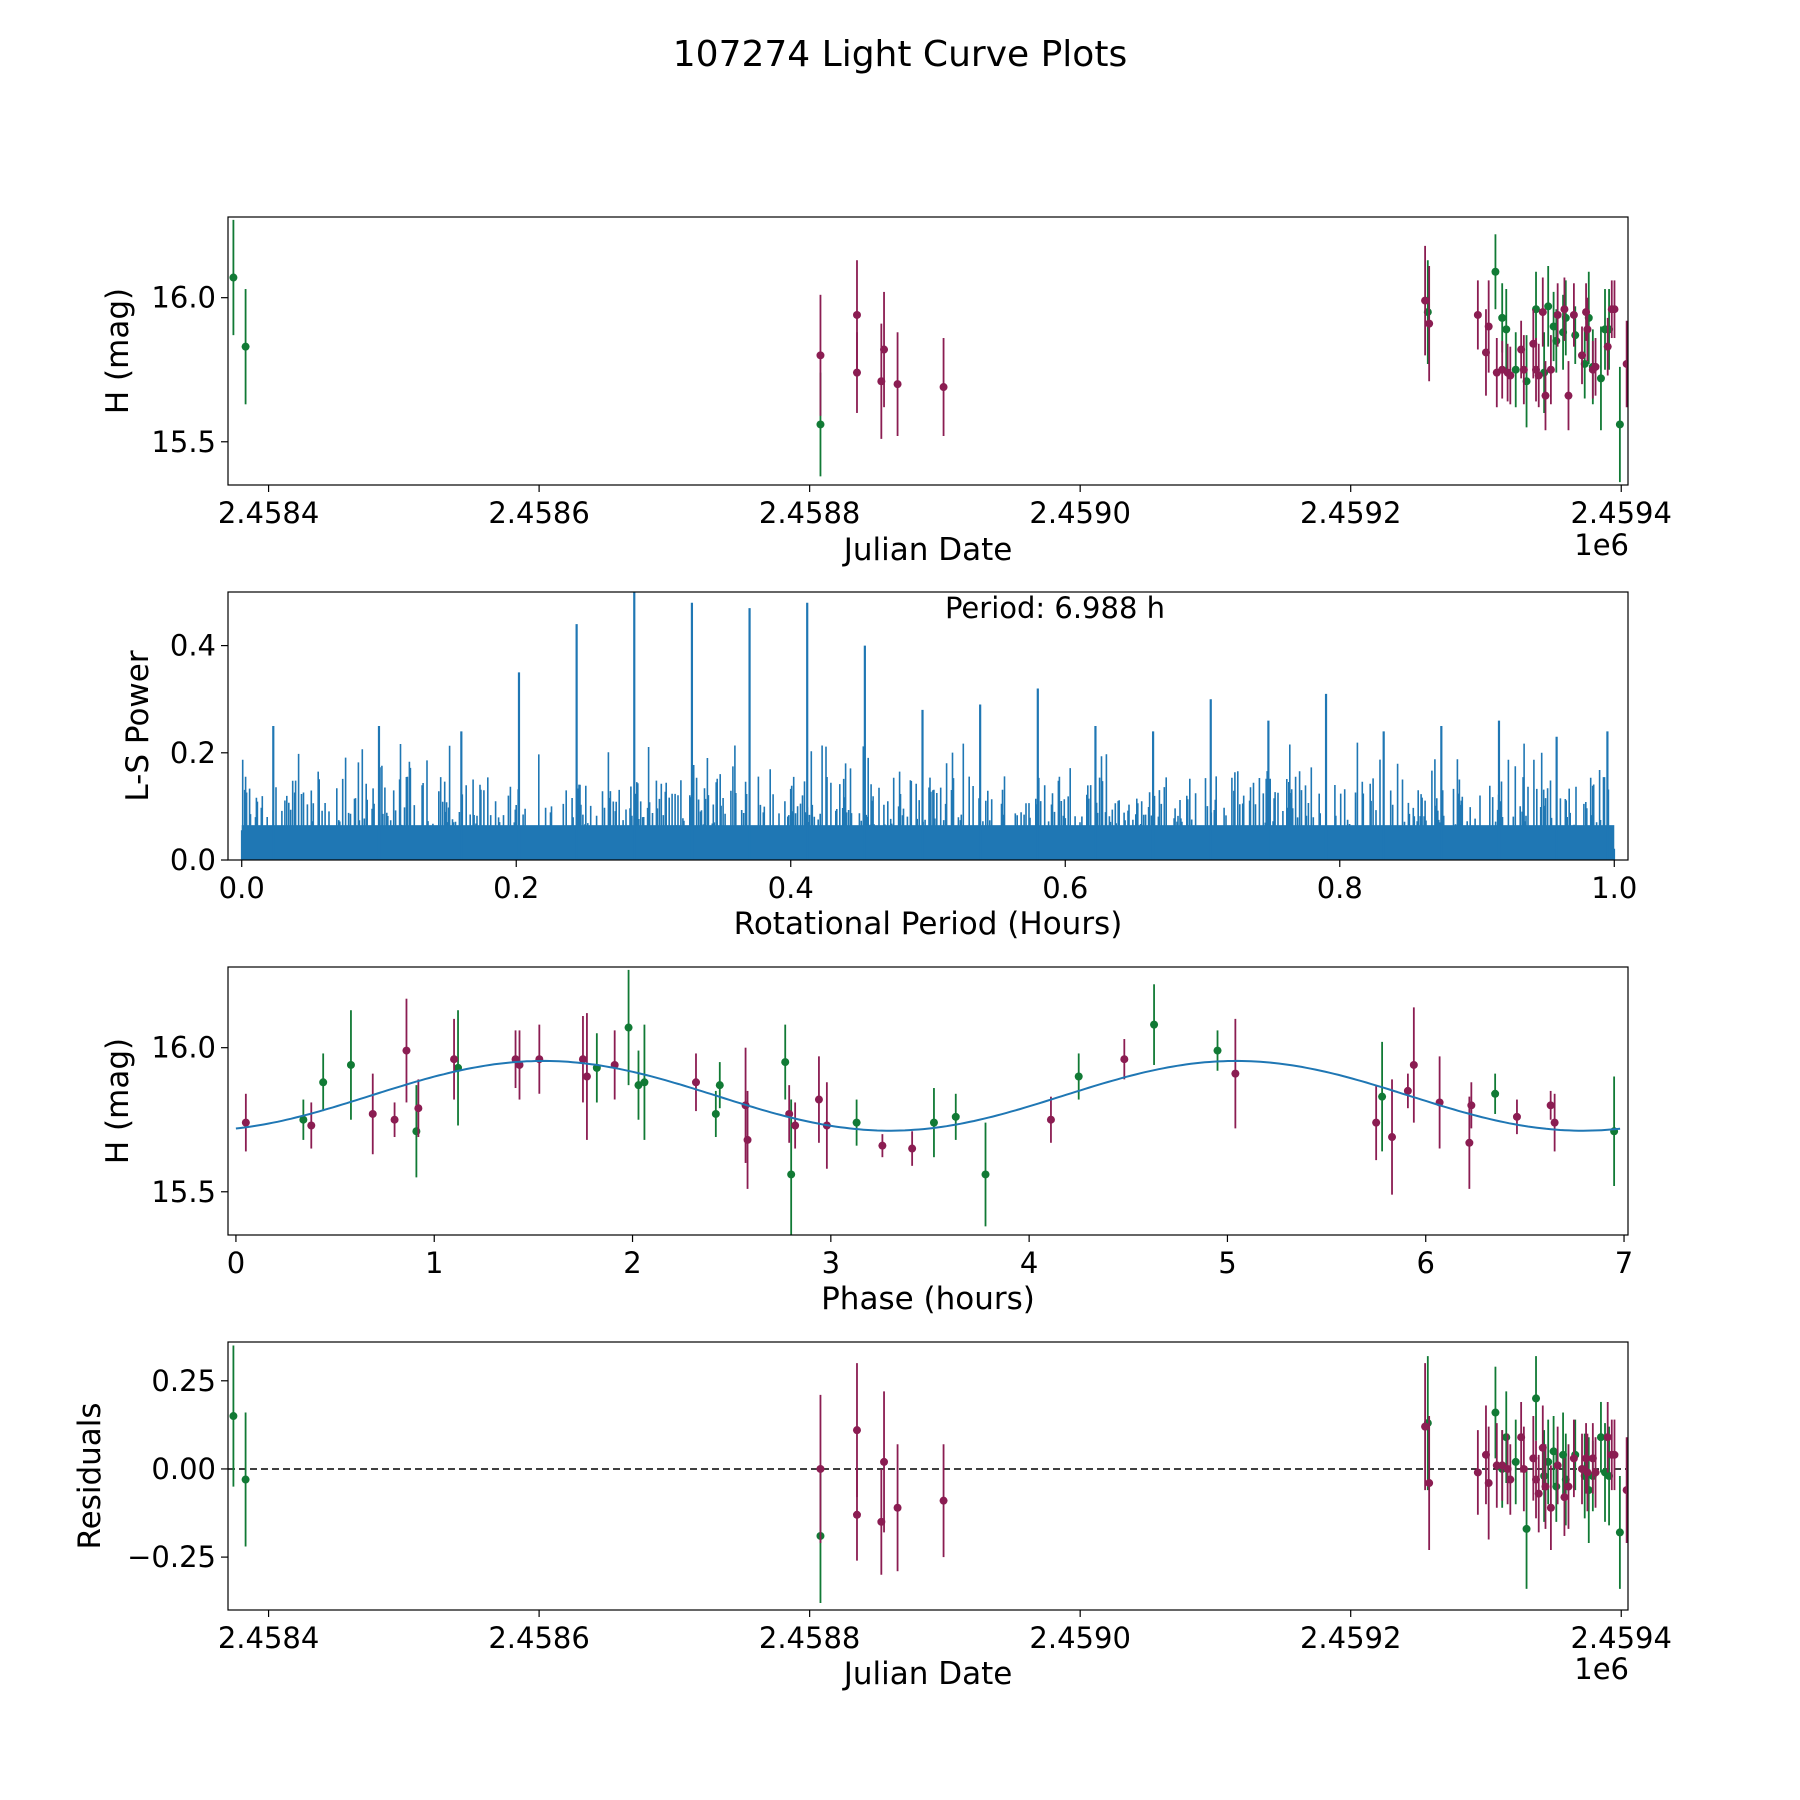 The width and height of the screenshot is (1800, 1800). What do you see at coordinates (928, 1095) in the screenshot?
I see `phased-fit-curve` at bounding box center [928, 1095].